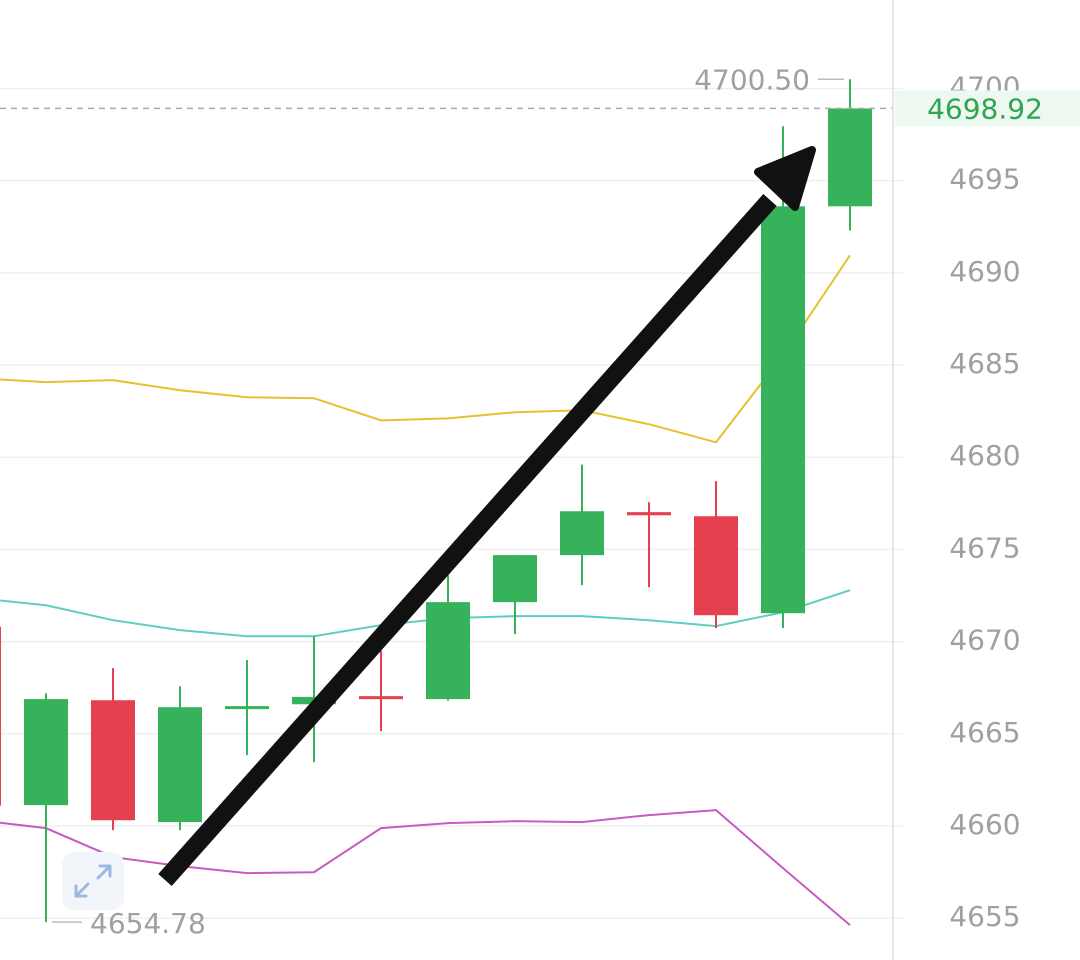  I want to click on y-tick-label: 4655, so click(984, 916).